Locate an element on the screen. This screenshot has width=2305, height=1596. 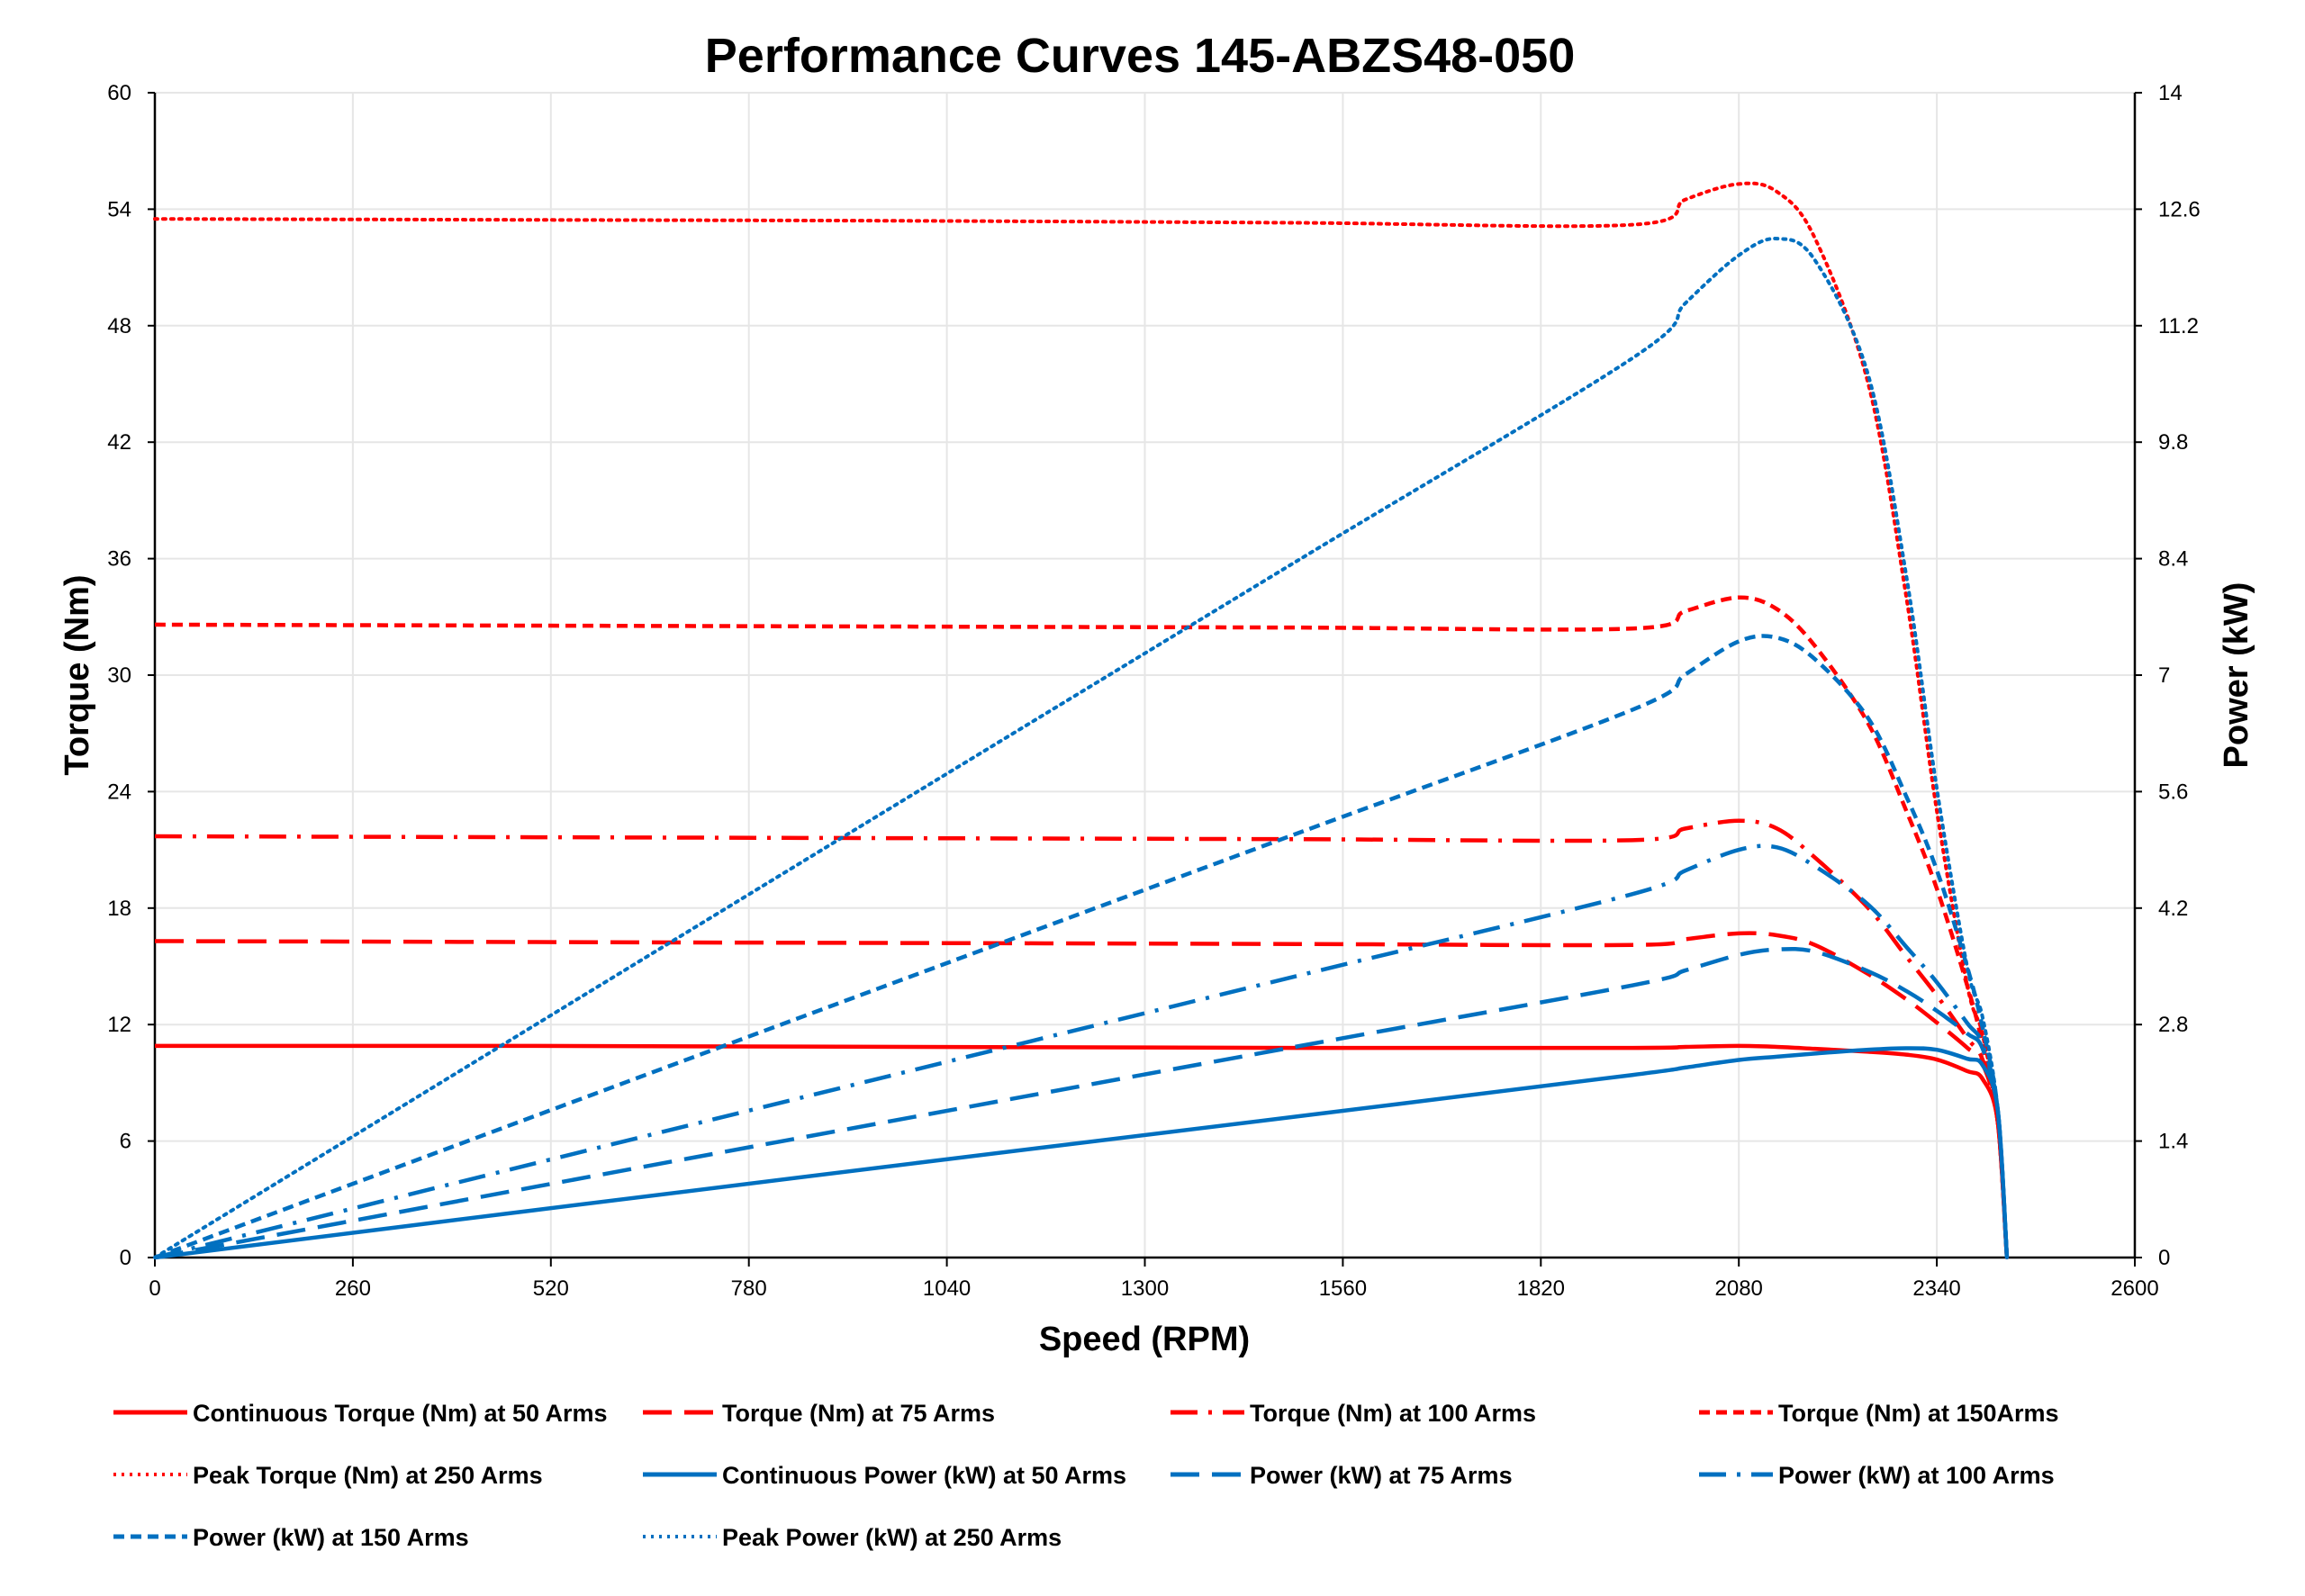
legend-item: Peak Power (kW) at 250 Arms is located at coordinates (852, 1537).